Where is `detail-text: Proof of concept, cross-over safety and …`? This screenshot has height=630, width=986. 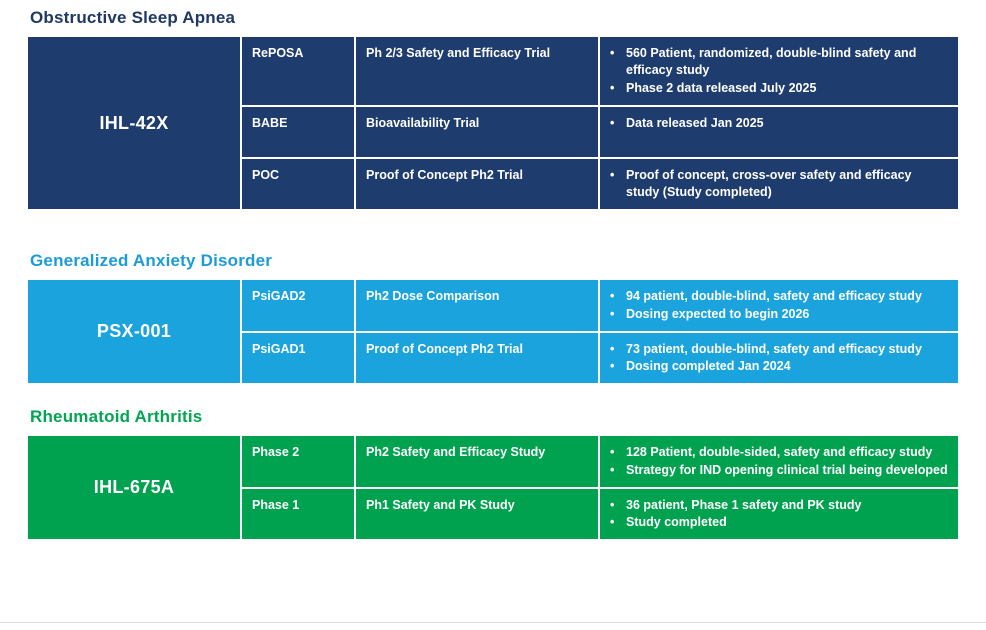 detail-text: Proof of concept, cross-over safety and … is located at coordinates (769, 183).